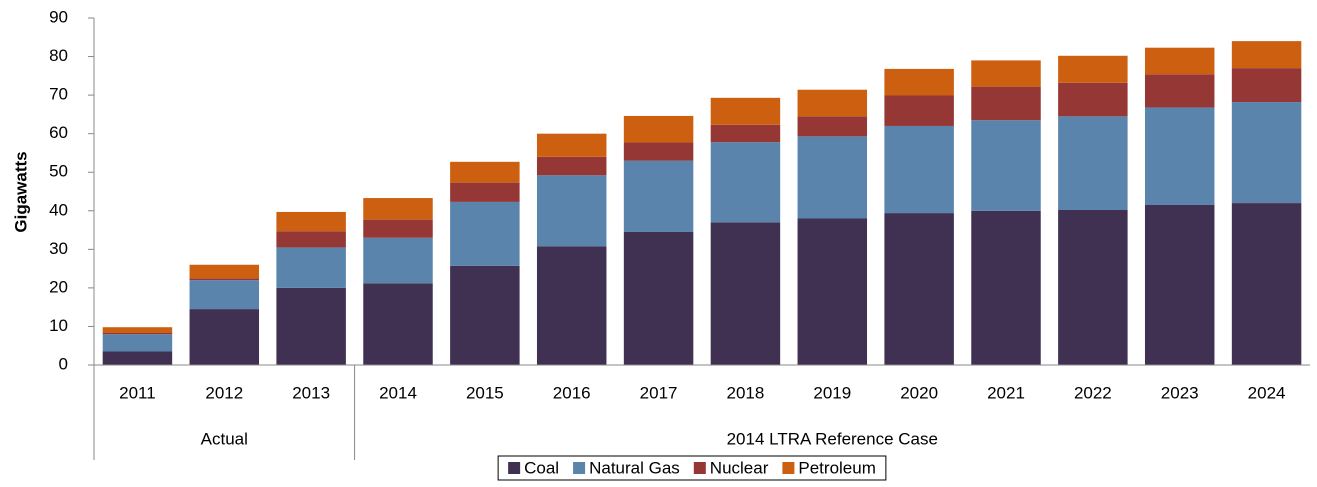  I want to click on y-tick-label: 40, so click(58, 209).